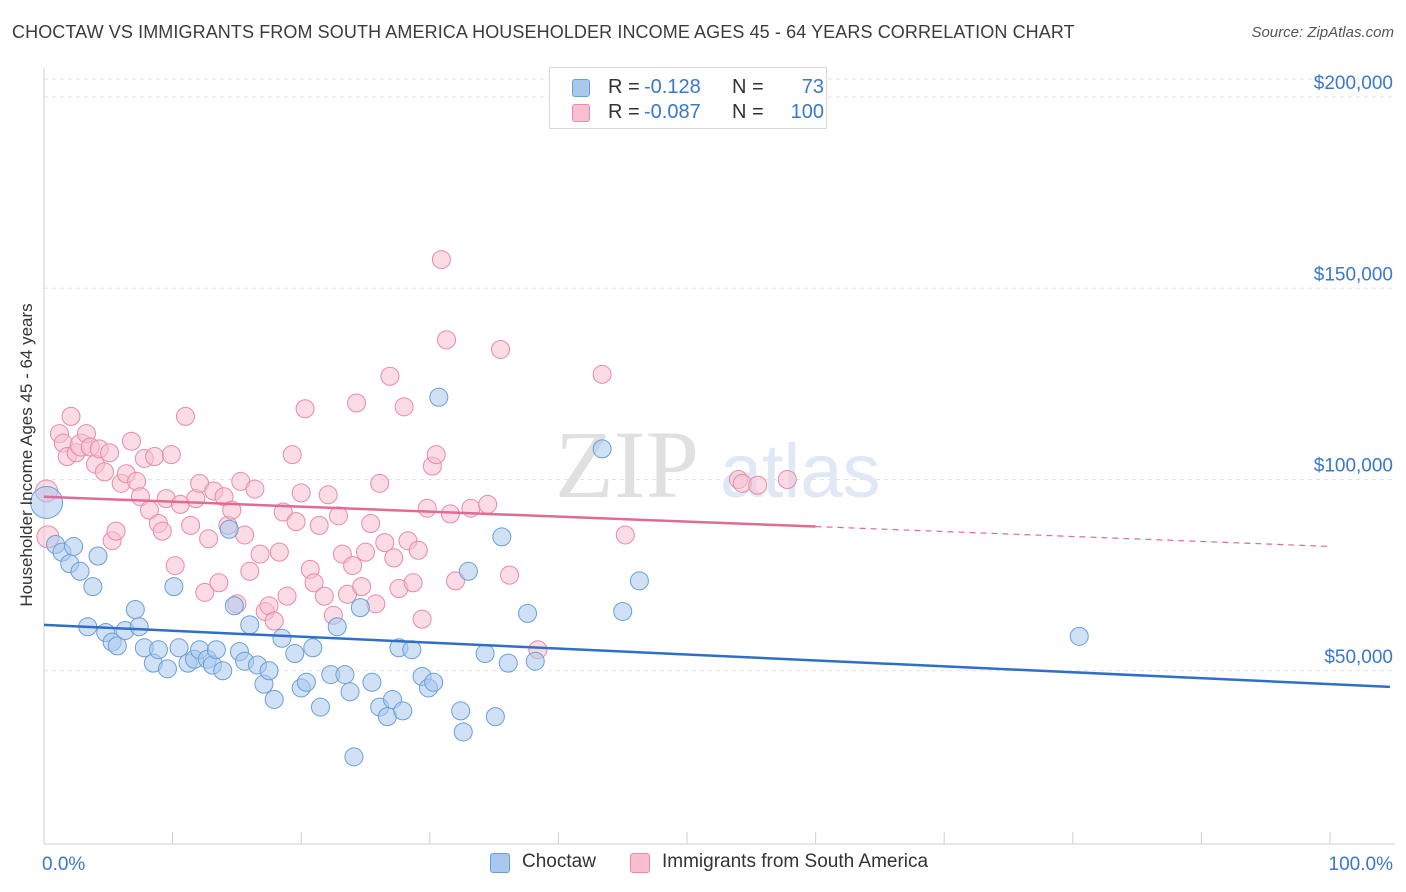  Describe the element at coordinates (718, 464) in the screenshot. I see `watermark: ZIP atlas` at that location.